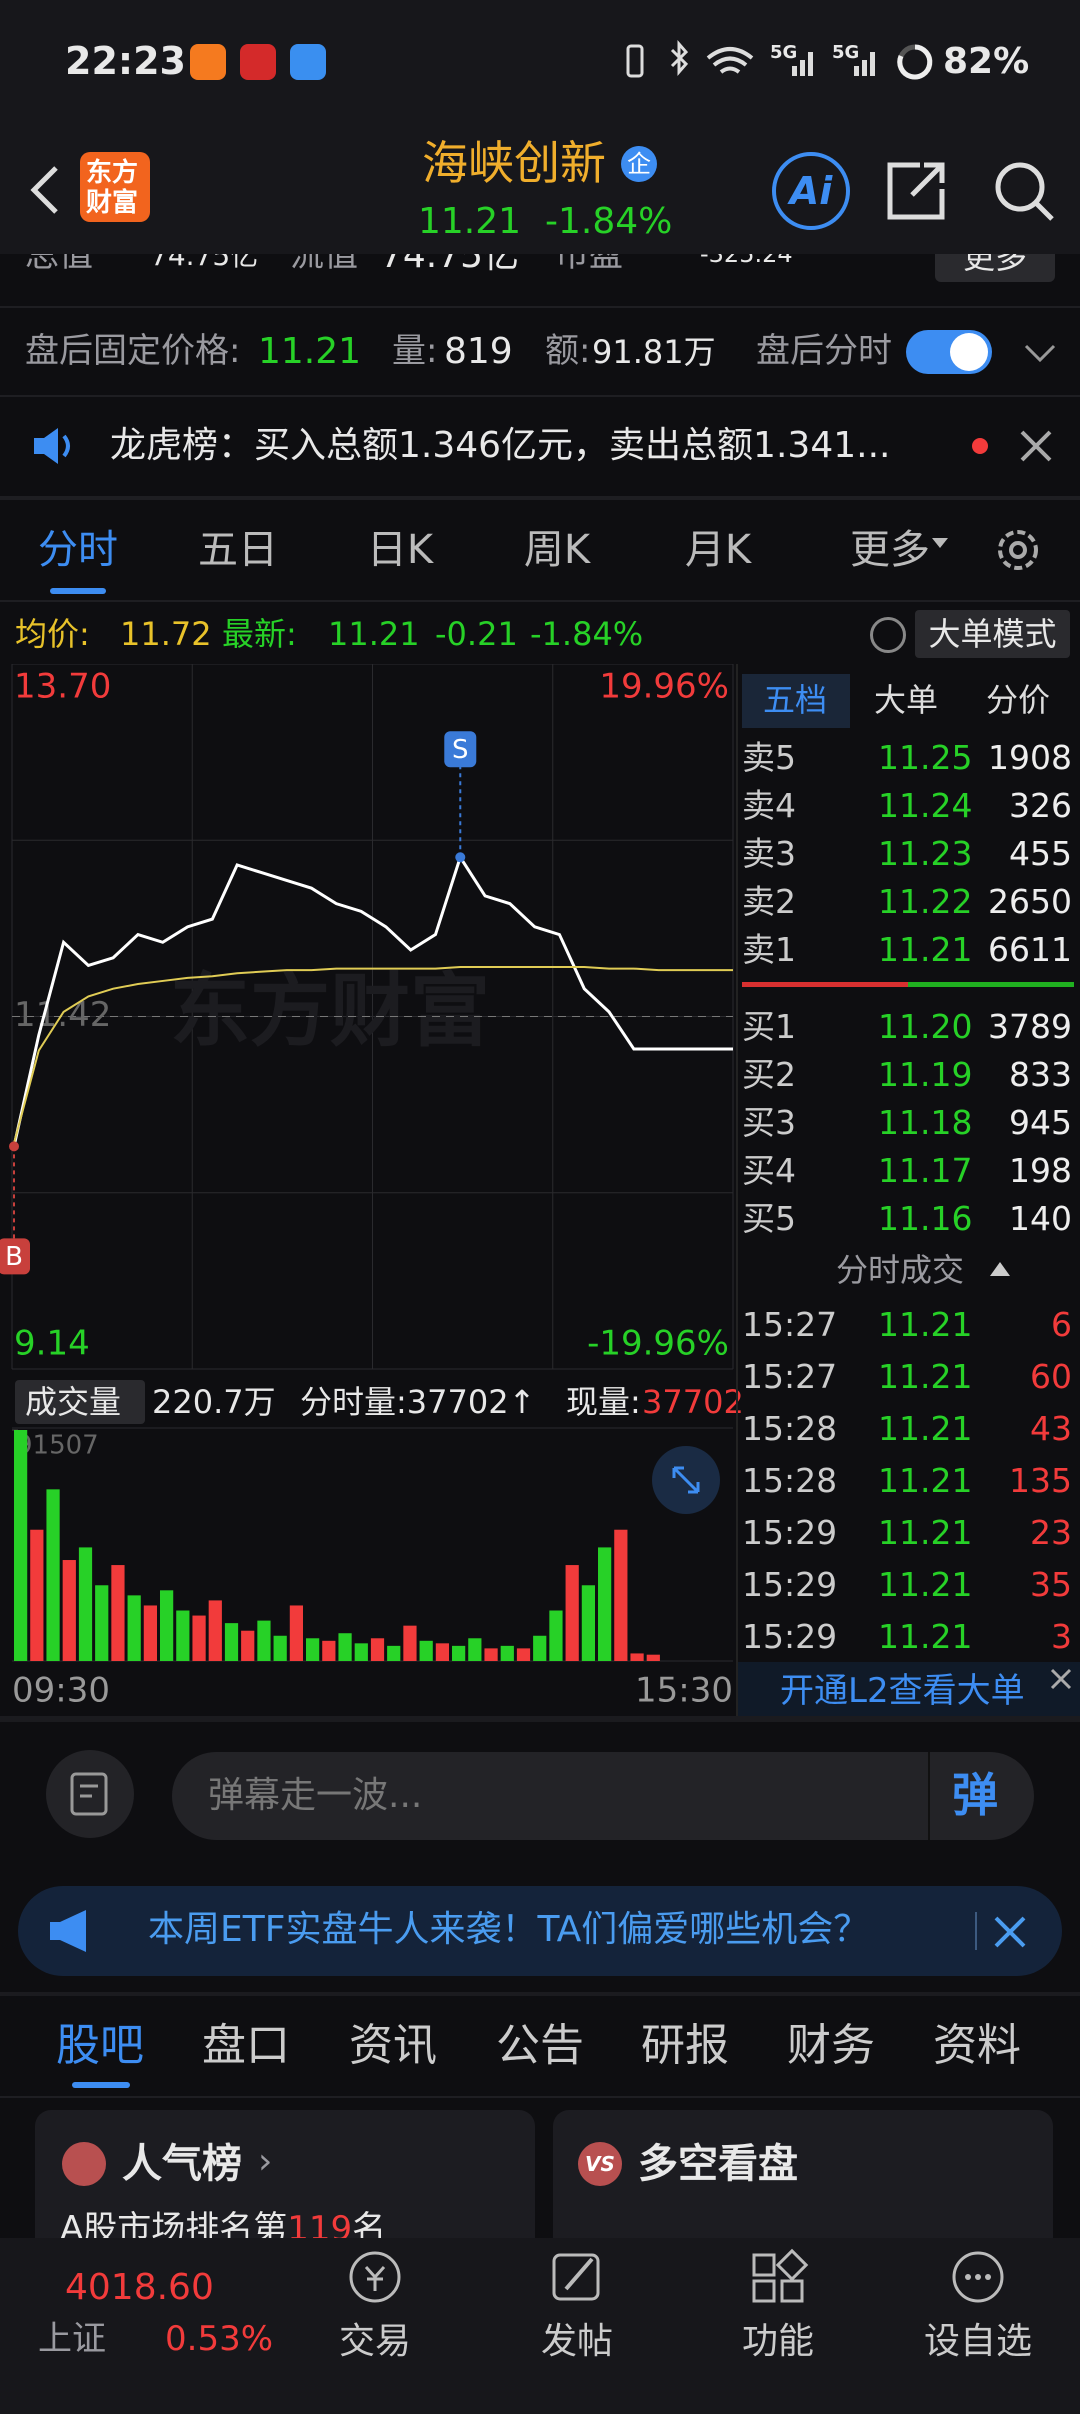  What do you see at coordinates (769, 901) in the screenshot?
I see `ask-label: 卖2` at bounding box center [769, 901].